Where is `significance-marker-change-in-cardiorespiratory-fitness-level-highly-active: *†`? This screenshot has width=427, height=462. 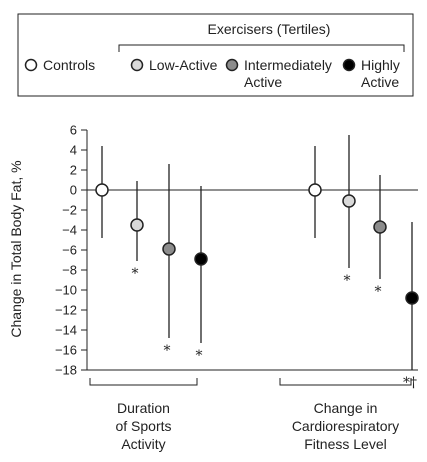
significance-marker-change-in-cardiorespiratory-fitness-level-highly-active: *† is located at coordinates (410, 383).